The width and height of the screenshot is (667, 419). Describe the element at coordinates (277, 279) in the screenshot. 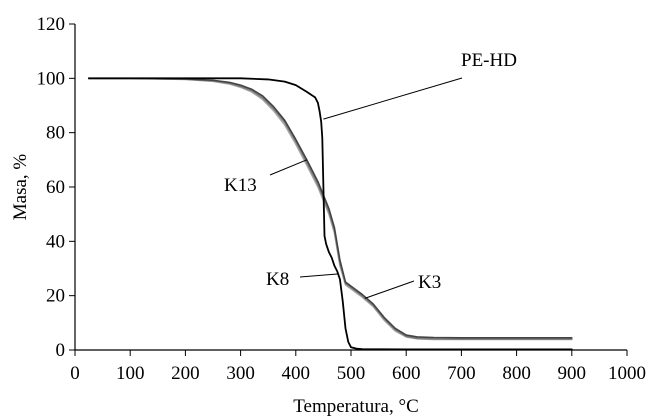

I see `annotation-label-k8: K8` at that location.